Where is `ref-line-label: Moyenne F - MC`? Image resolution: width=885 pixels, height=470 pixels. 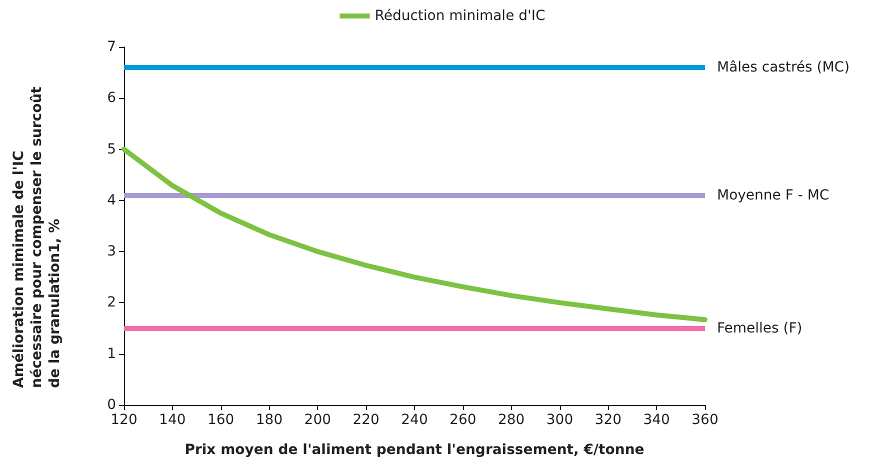 ref-line-label: Moyenne F - MC is located at coordinates (773, 195).